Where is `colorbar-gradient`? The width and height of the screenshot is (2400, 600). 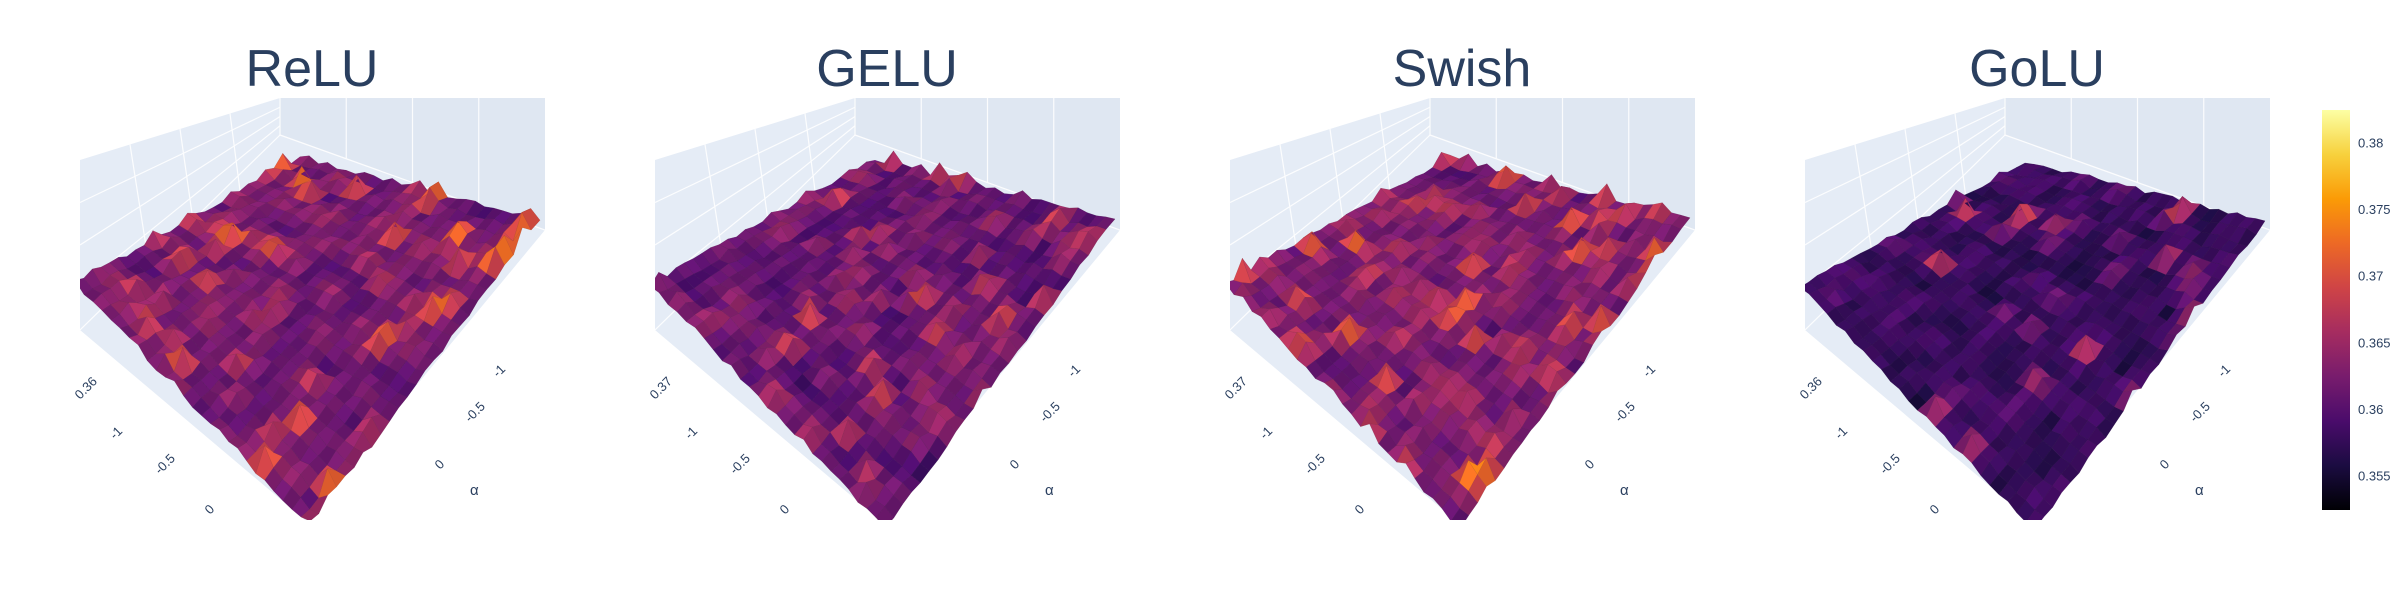 colorbar-gradient is located at coordinates (2336, 310).